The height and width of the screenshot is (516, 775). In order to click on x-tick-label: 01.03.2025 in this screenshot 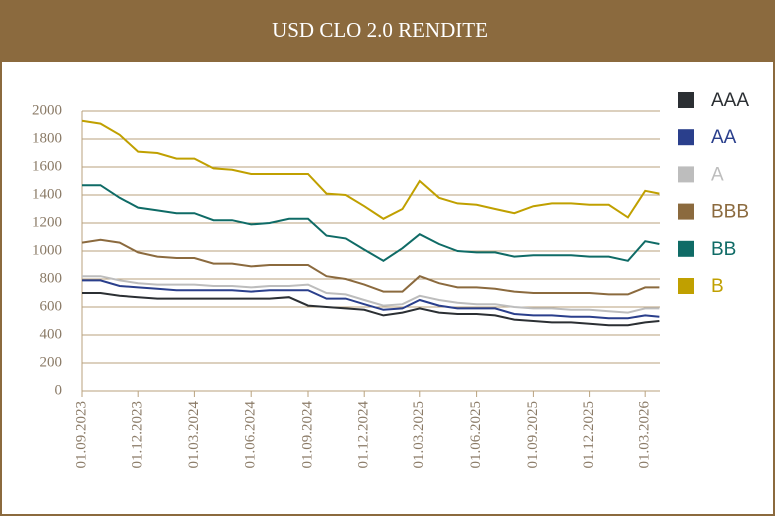, I will do `click(419, 435)`.